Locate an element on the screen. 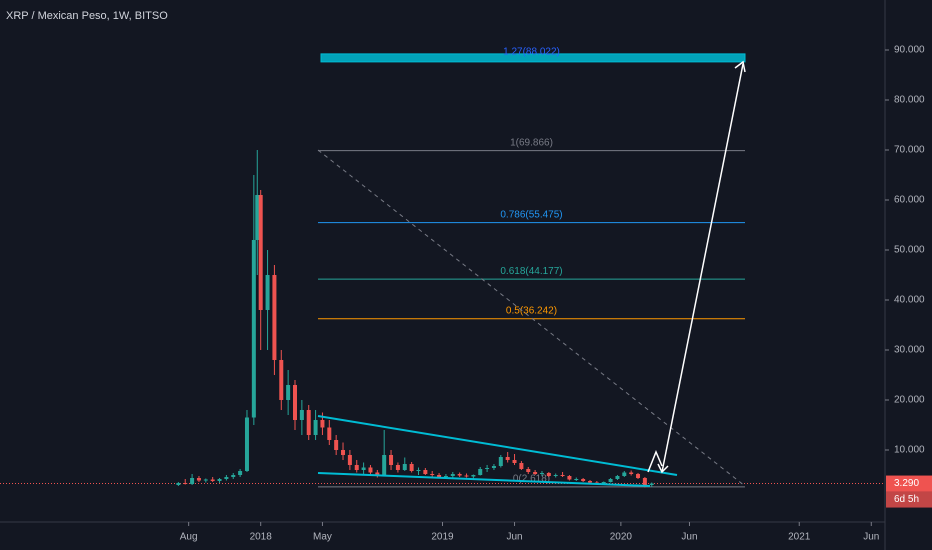 The height and width of the screenshot is (550, 932). chart-title: XRP / Mexican Peso, 1W, BITSO is located at coordinates (87, 16).